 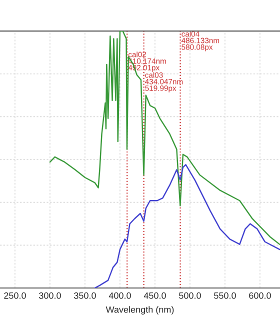 I want to click on x-tick-label: 250.0, so click(x=15, y=295).